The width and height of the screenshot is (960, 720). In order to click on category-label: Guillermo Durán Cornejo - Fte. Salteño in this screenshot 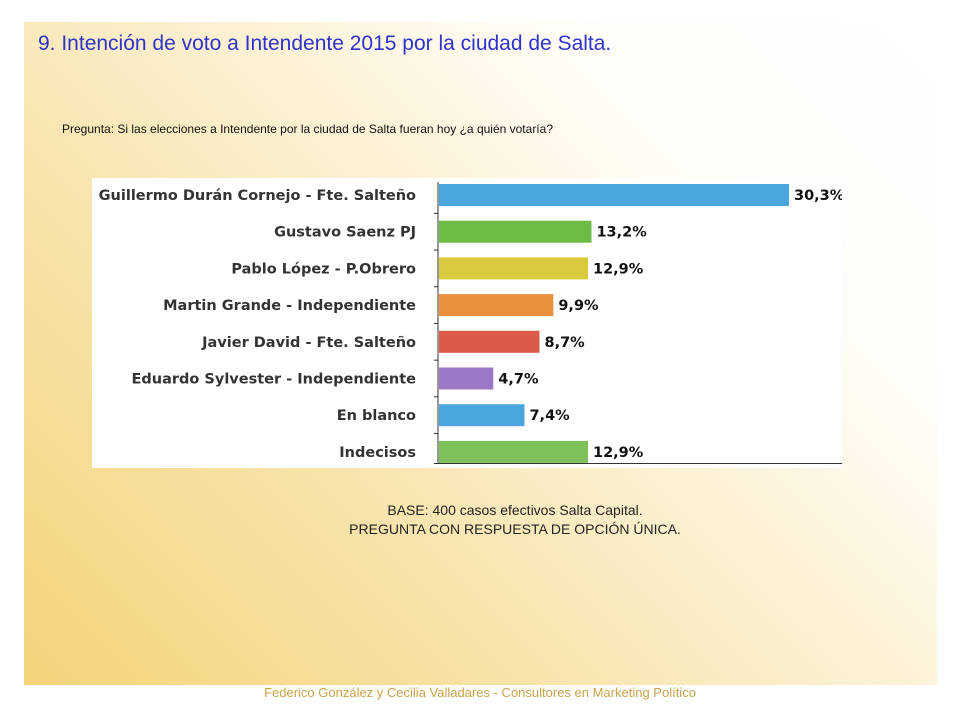, I will do `click(257, 196)`.